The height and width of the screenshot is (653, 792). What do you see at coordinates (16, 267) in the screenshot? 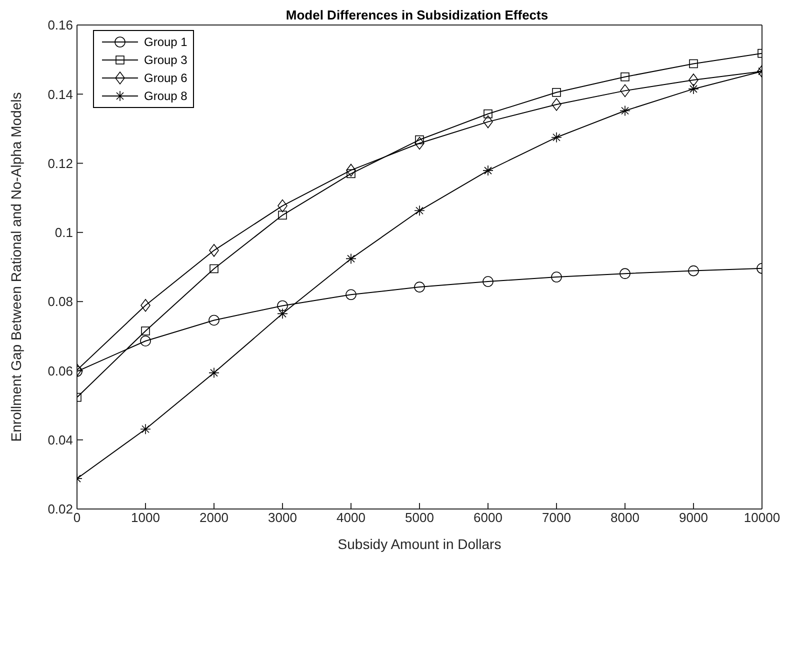
I see `y-axis-title: Enrollment Gap Between Rational and No-Alpha Models` at bounding box center [16, 267].